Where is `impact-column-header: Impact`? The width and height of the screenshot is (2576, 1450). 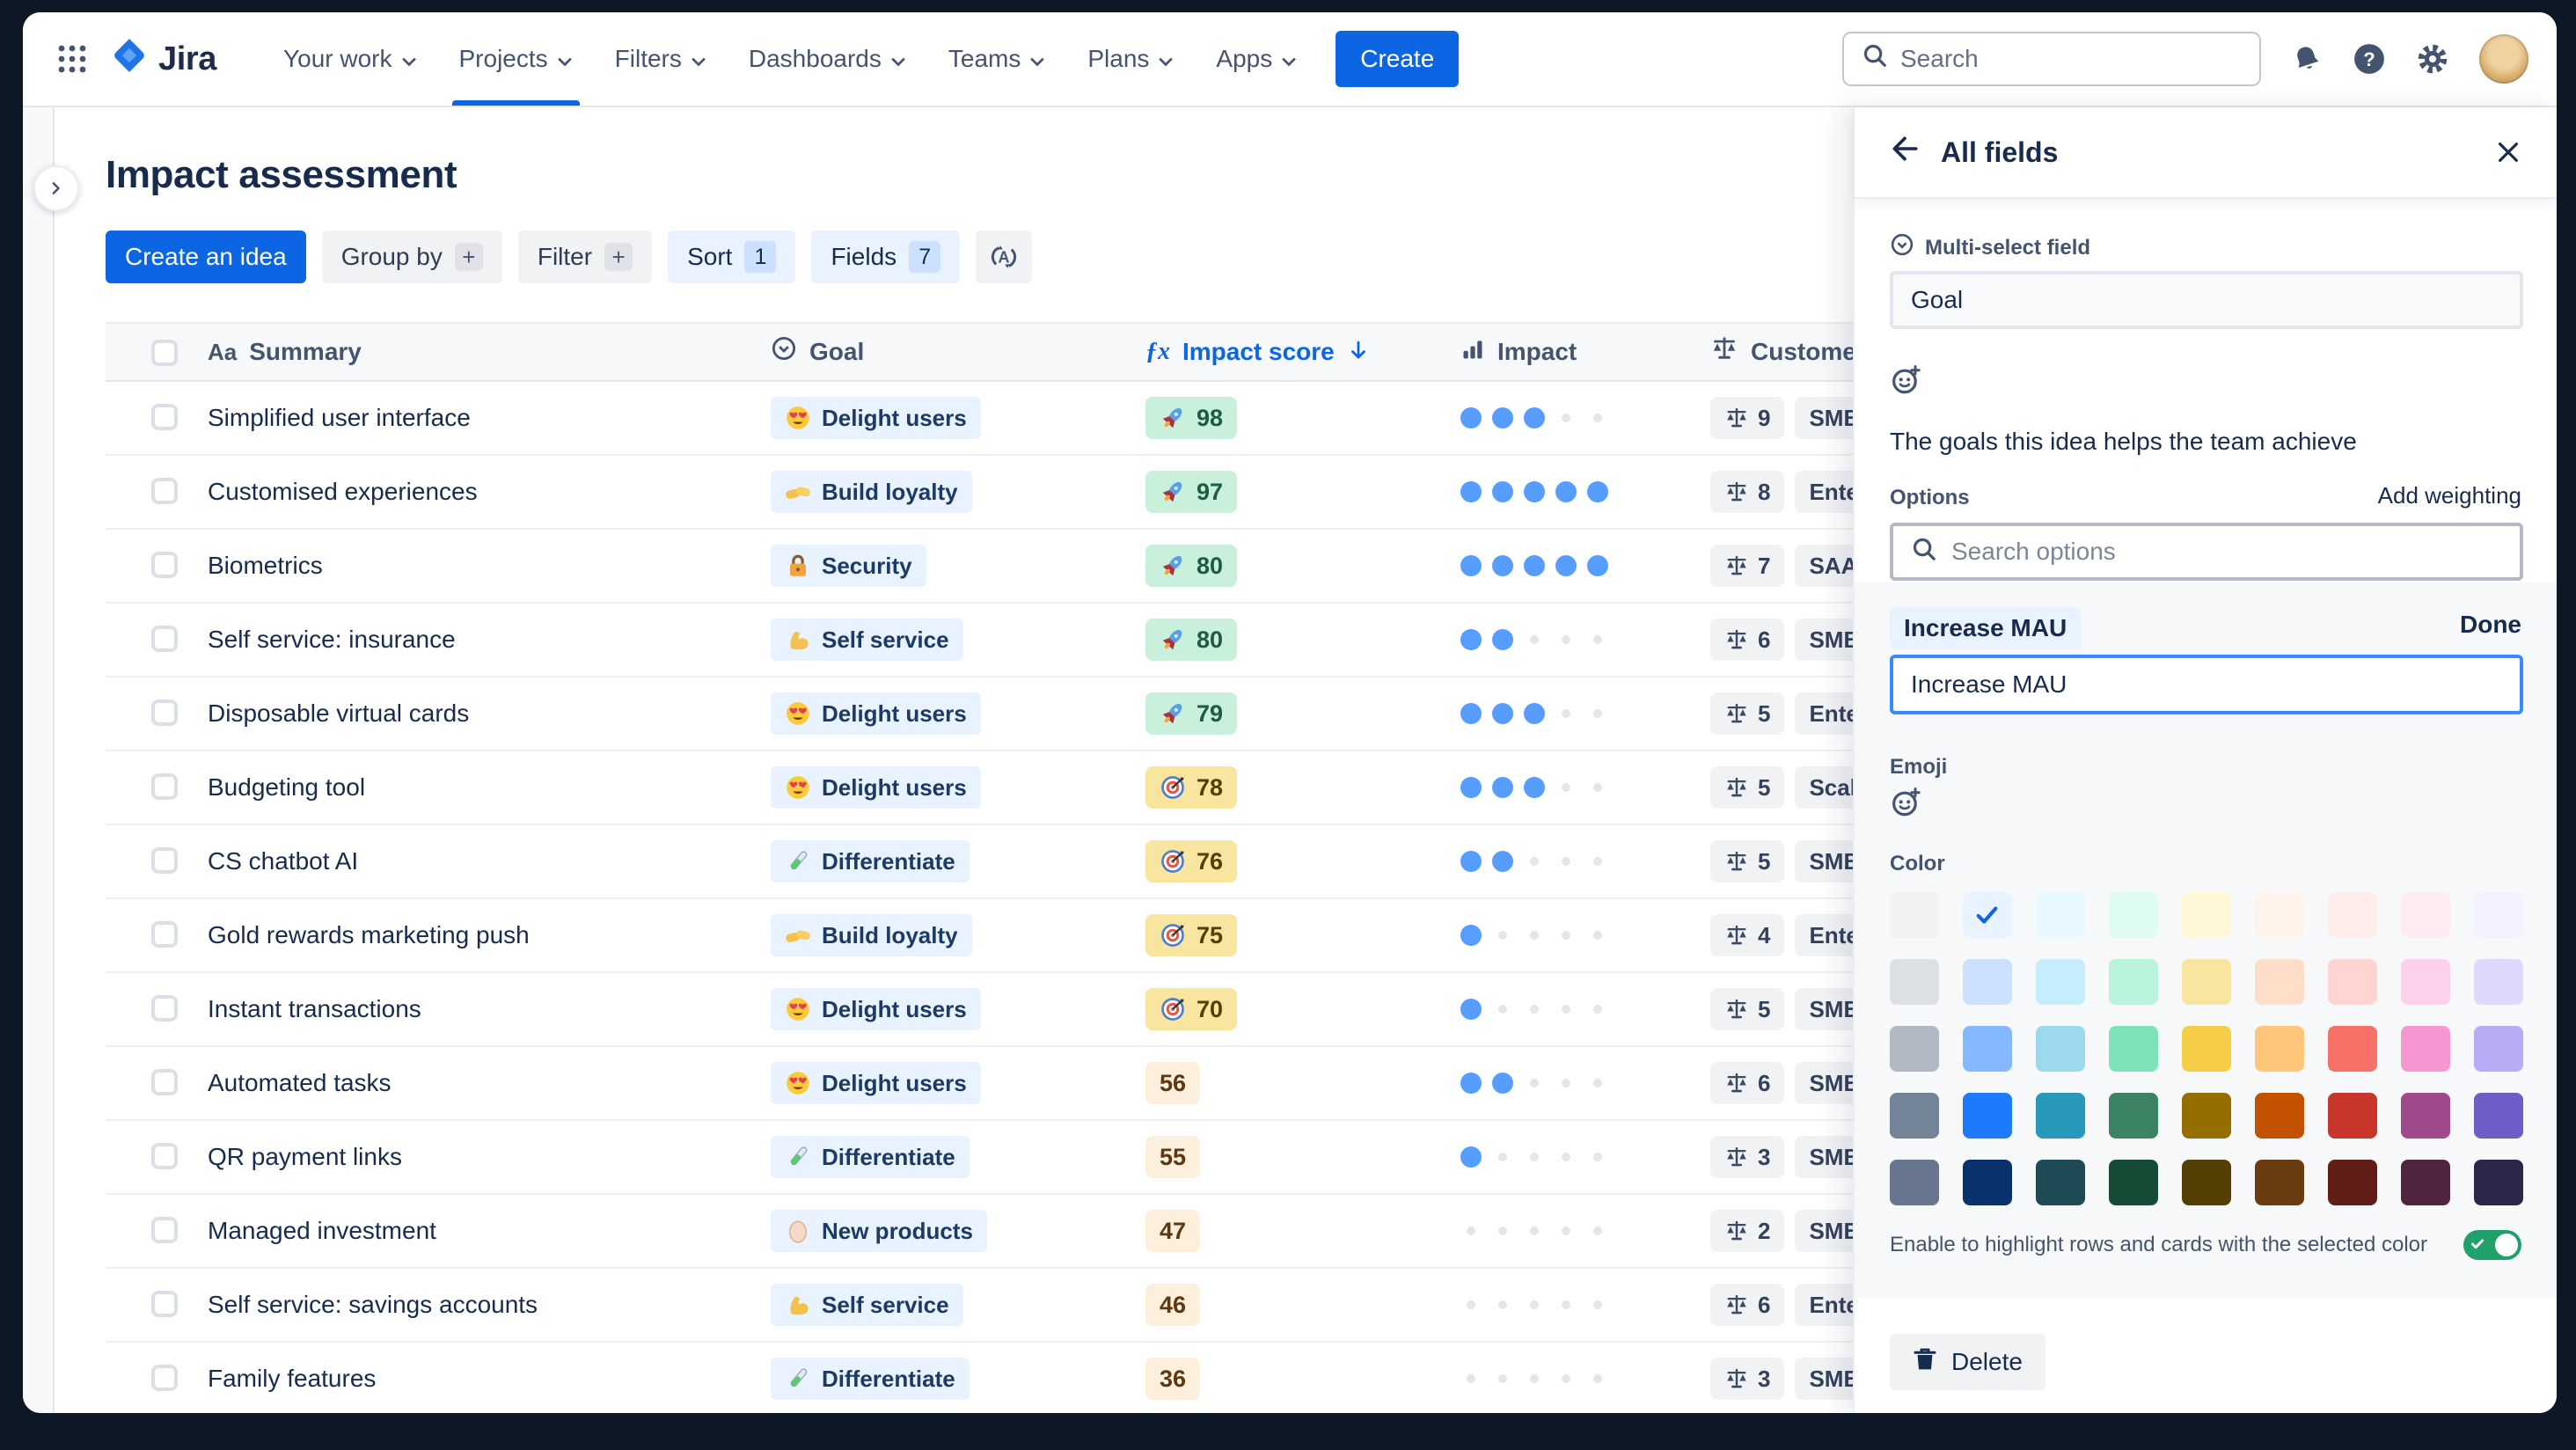
impact-column-header: Impact is located at coordinates (1518, 352).